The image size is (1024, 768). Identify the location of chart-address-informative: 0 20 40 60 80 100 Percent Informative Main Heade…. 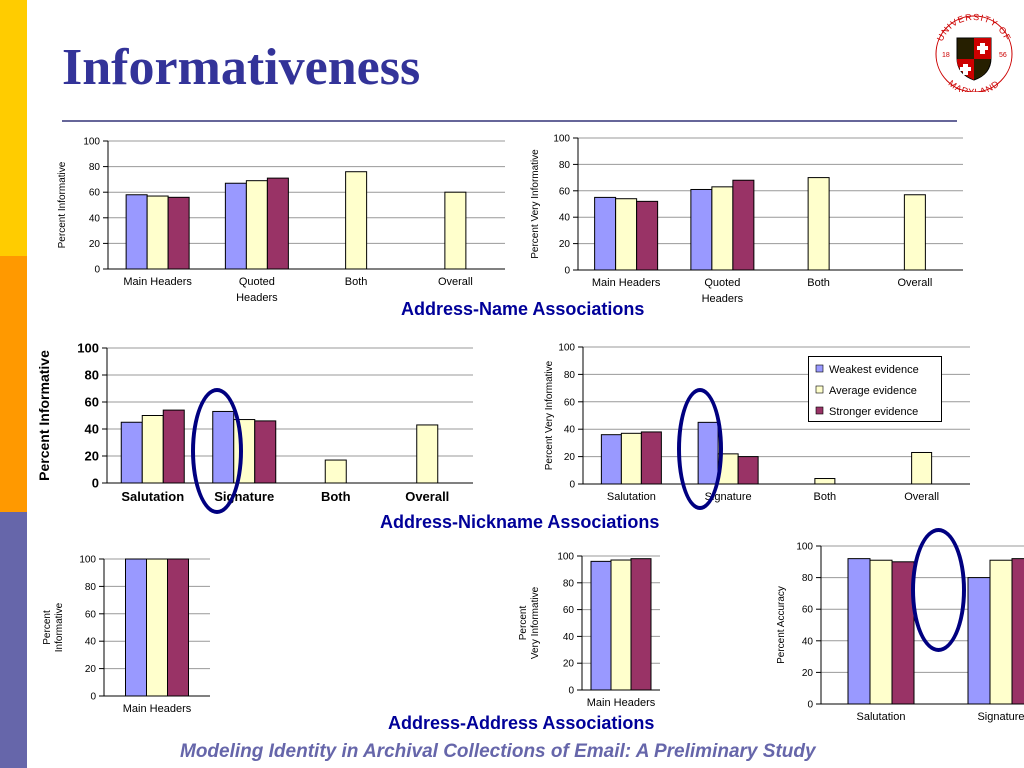
(126, 635).